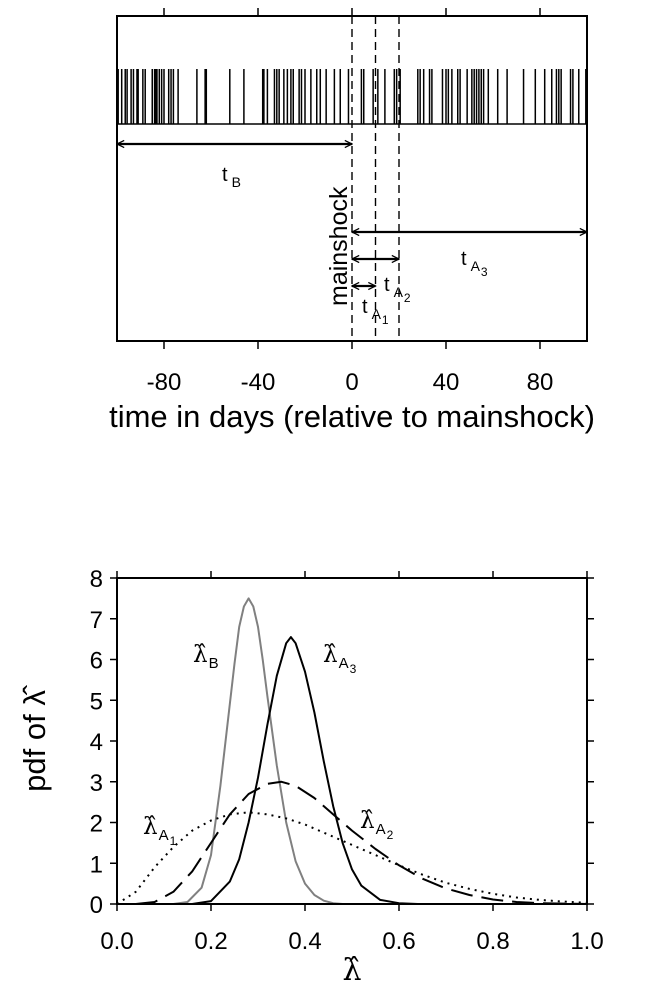  I want to click on x-tick-label: 0.8, so click(492, 941).